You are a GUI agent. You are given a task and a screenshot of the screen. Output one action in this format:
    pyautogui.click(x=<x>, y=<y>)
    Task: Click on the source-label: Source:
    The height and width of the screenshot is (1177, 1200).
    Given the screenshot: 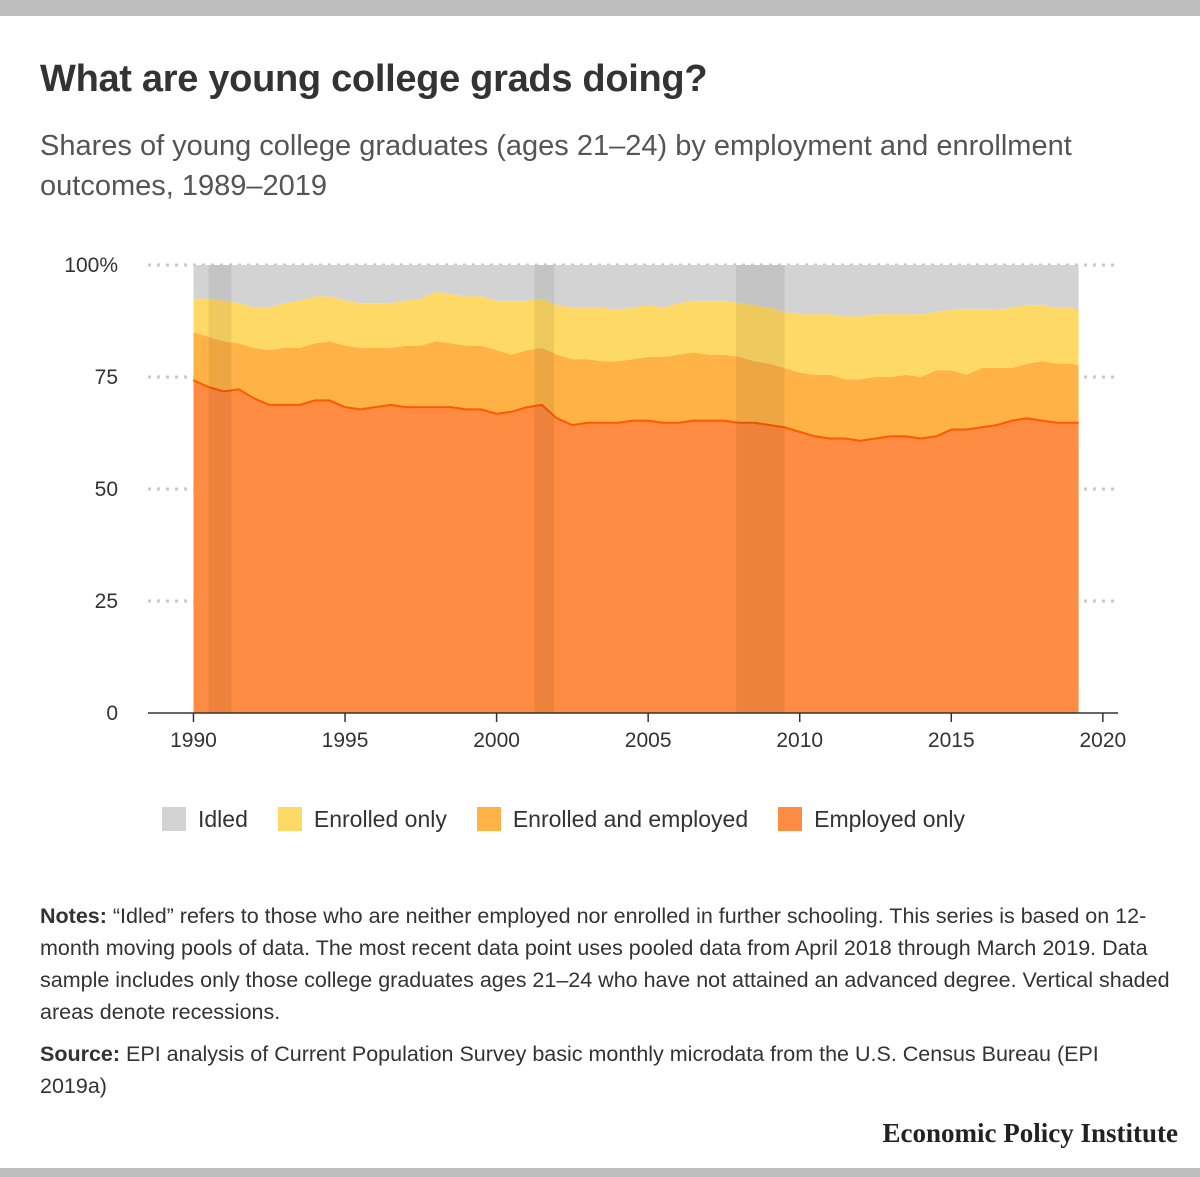 What is the action you would take?
    pyautogui.click(x=80, y=1054)
    